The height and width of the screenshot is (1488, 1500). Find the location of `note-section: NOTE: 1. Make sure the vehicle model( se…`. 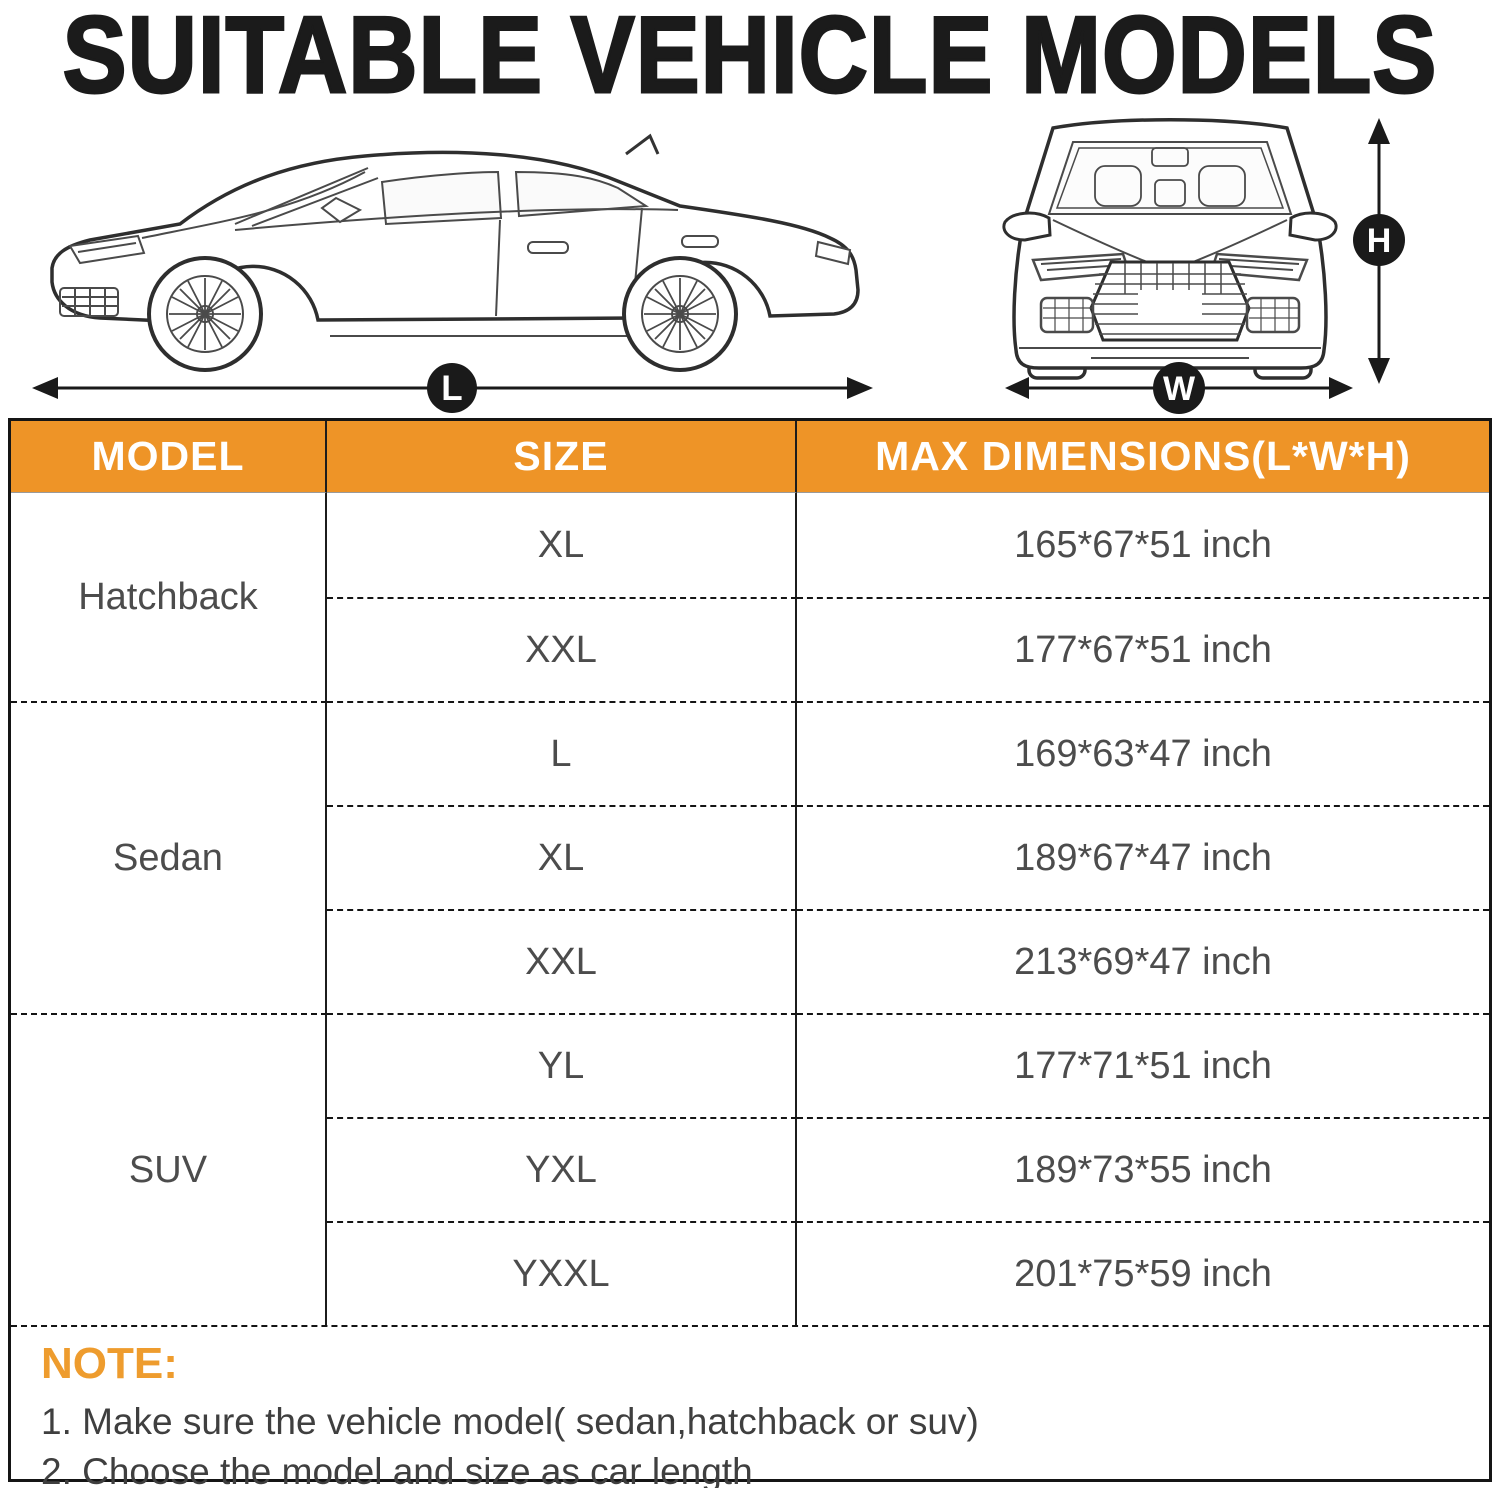

note-section: NOTE: 1. Make sure the vehicle model( se… is located at coordinates (750, 1406).